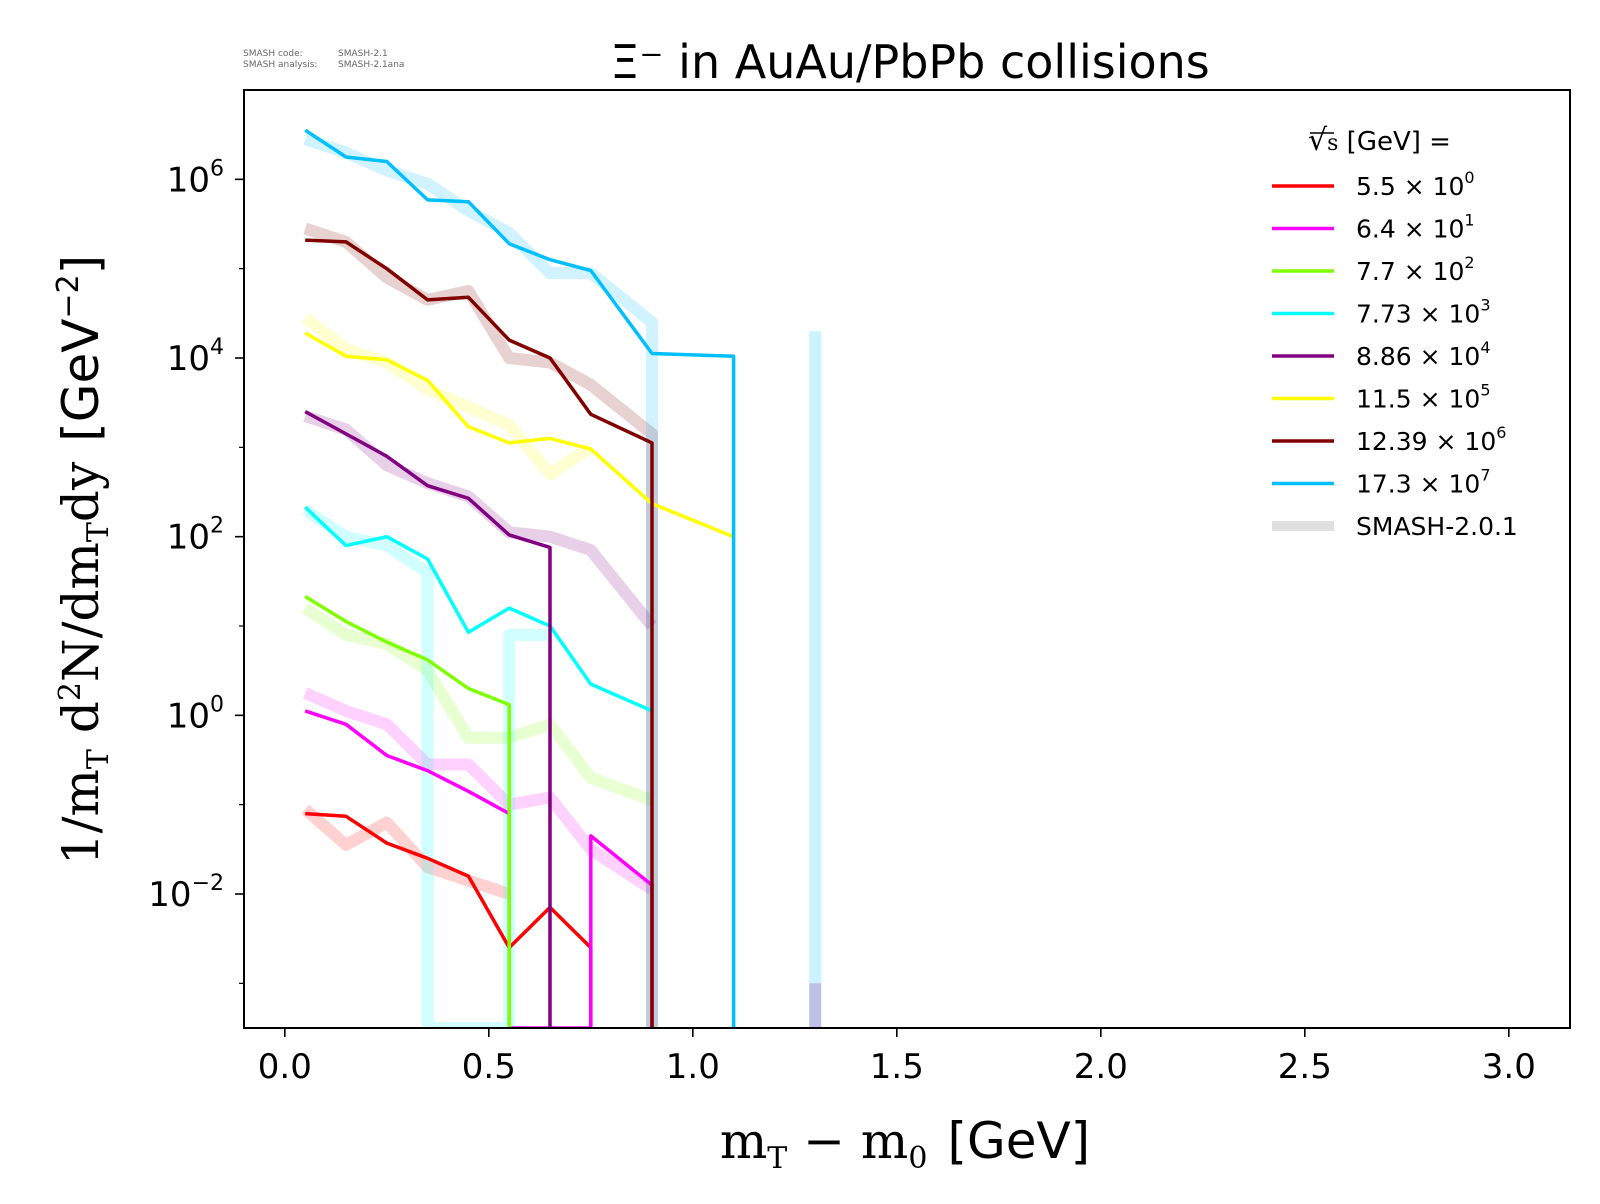 This screenshot has width=1600, height=1204. What do you see at coordinates (70, 691) in the screenshot?
I see `y-label-sup-2: 2` at bounding box center [70, 691].